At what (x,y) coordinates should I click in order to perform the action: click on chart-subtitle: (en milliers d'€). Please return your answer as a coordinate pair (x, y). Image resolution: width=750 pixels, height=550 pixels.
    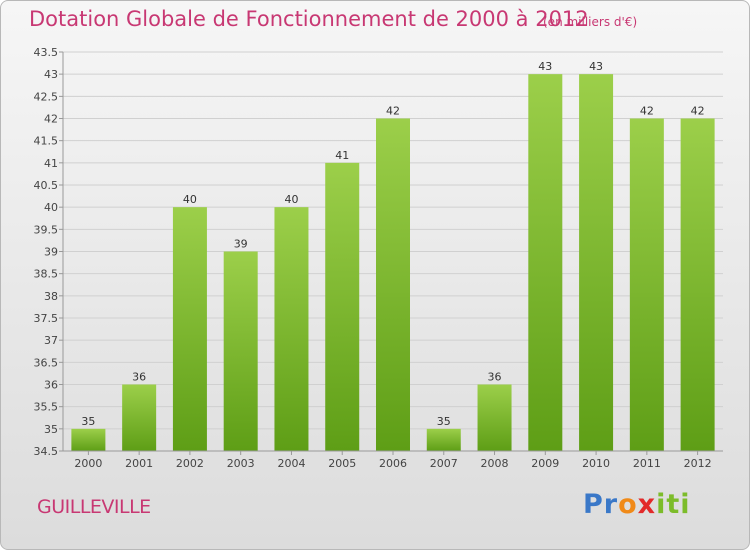
    Looking at the image, I should click on (590, 22).